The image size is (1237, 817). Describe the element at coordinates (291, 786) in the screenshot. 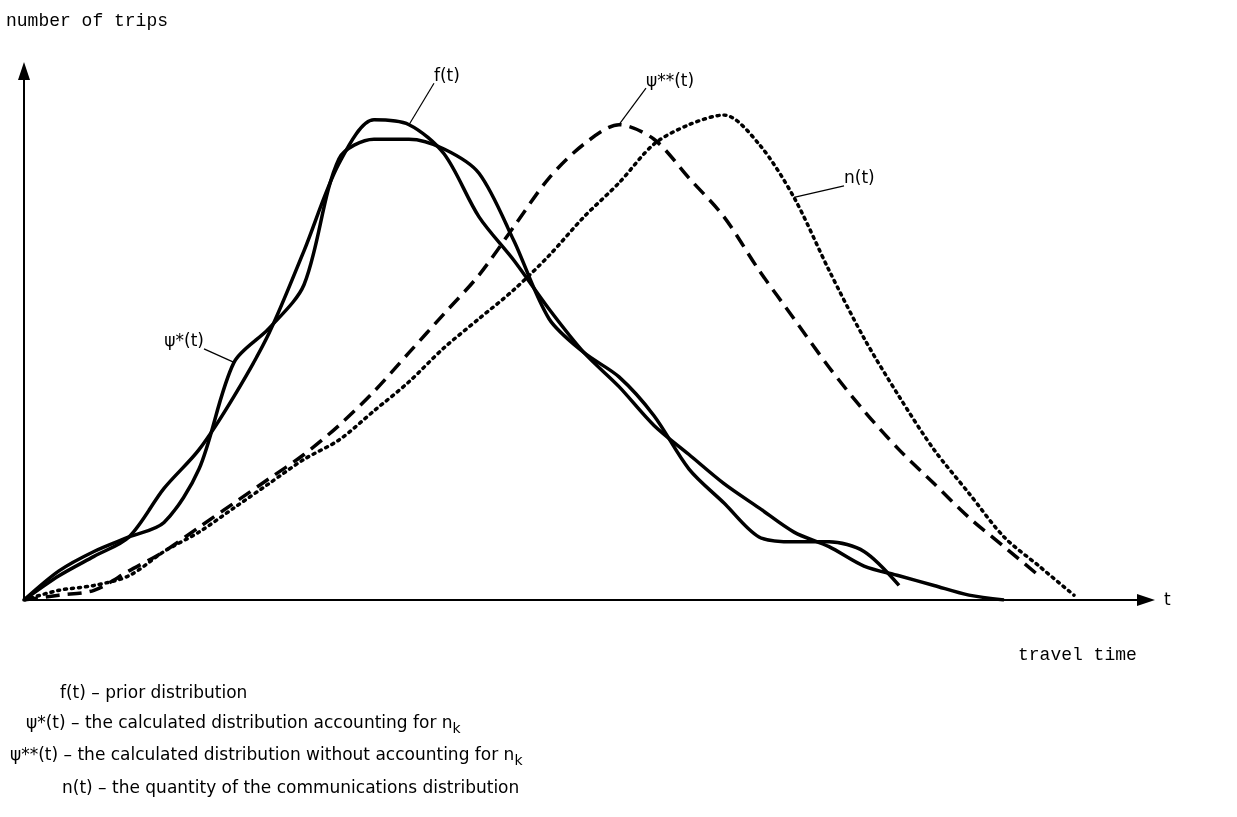

I see `text: n(t) – the quantity of the communications distribution` at that location.